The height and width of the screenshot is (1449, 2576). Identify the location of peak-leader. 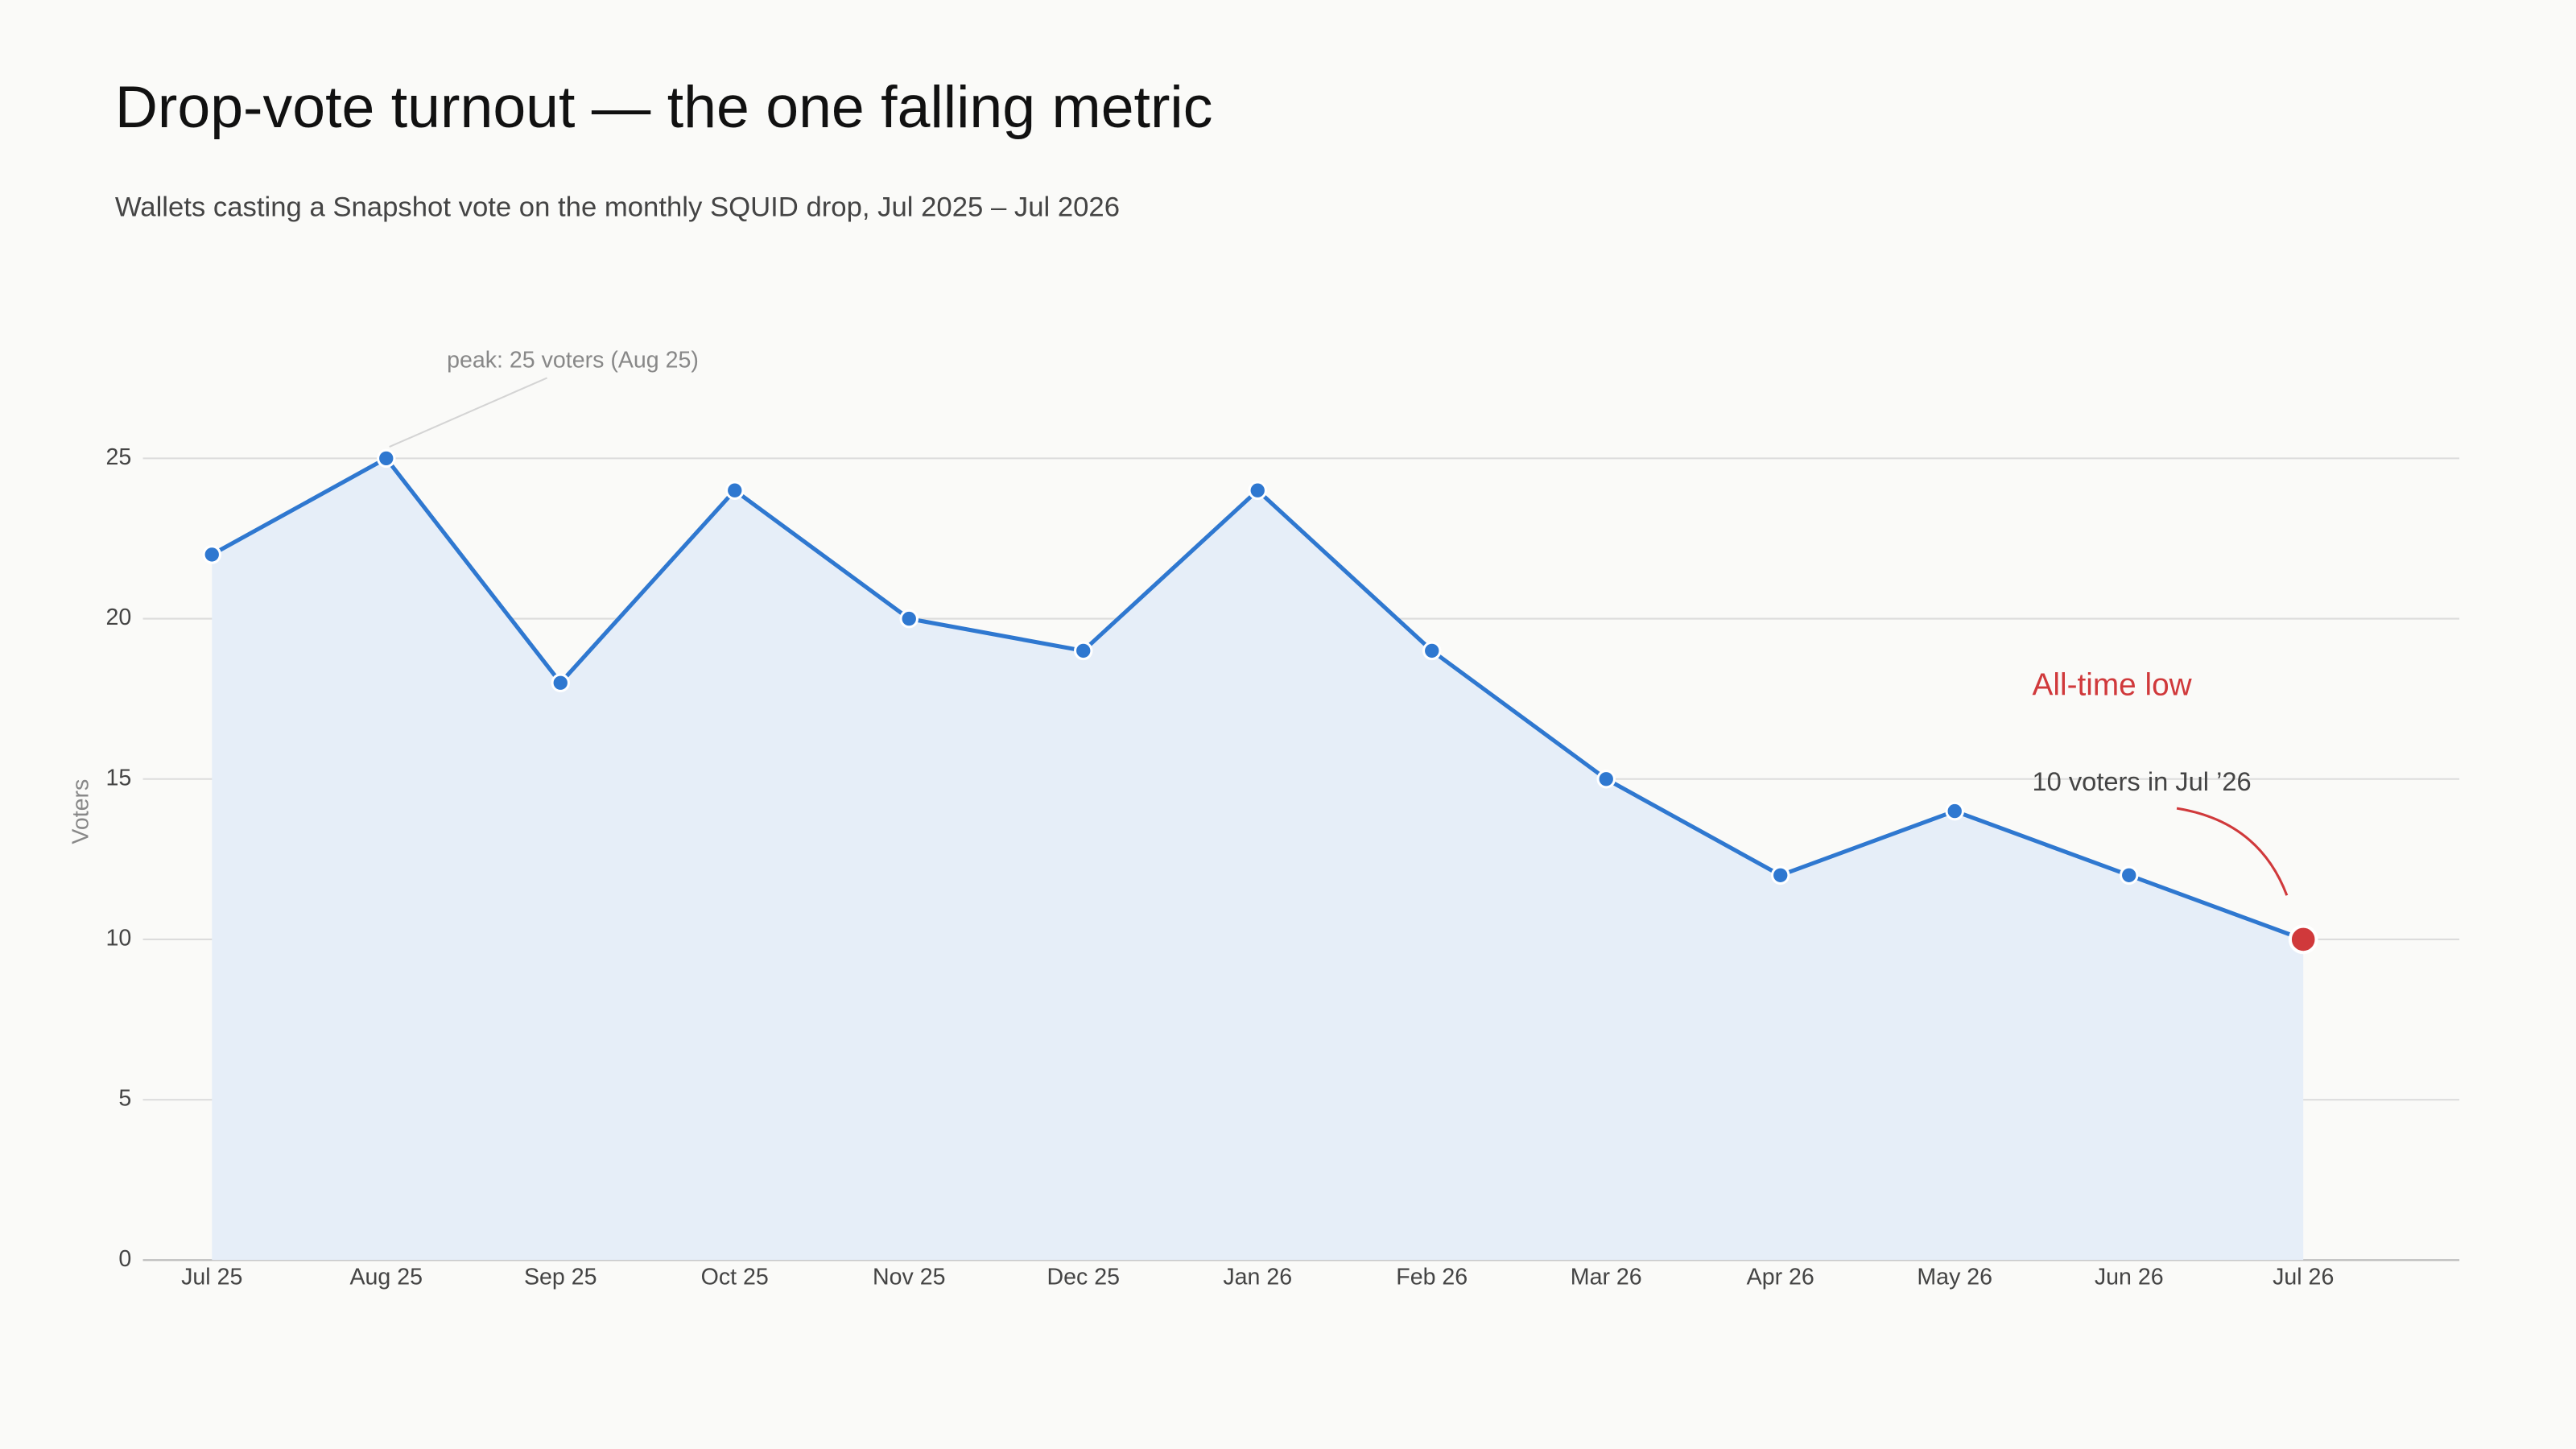
(468, 412).